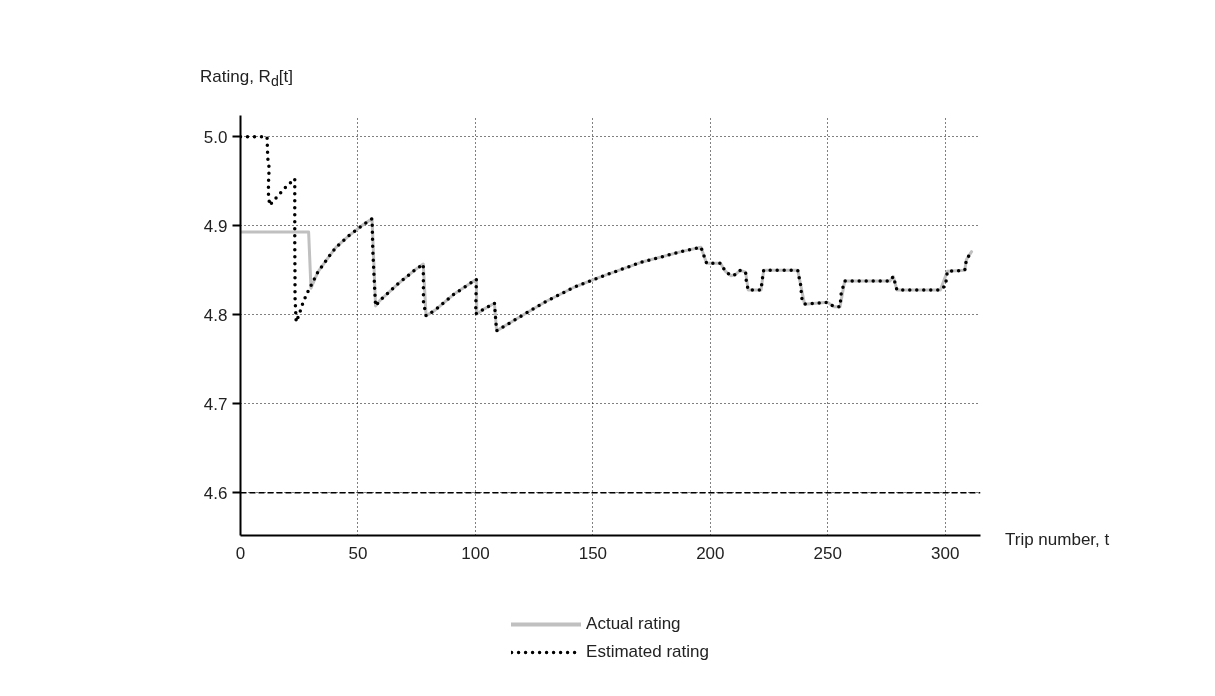 The height and width of the screenshot is (696, 1215). What do you see at coordinates (827, 553) in the screenshot?
I see `x-tick-label: 250` at bounding box center [827, 553].